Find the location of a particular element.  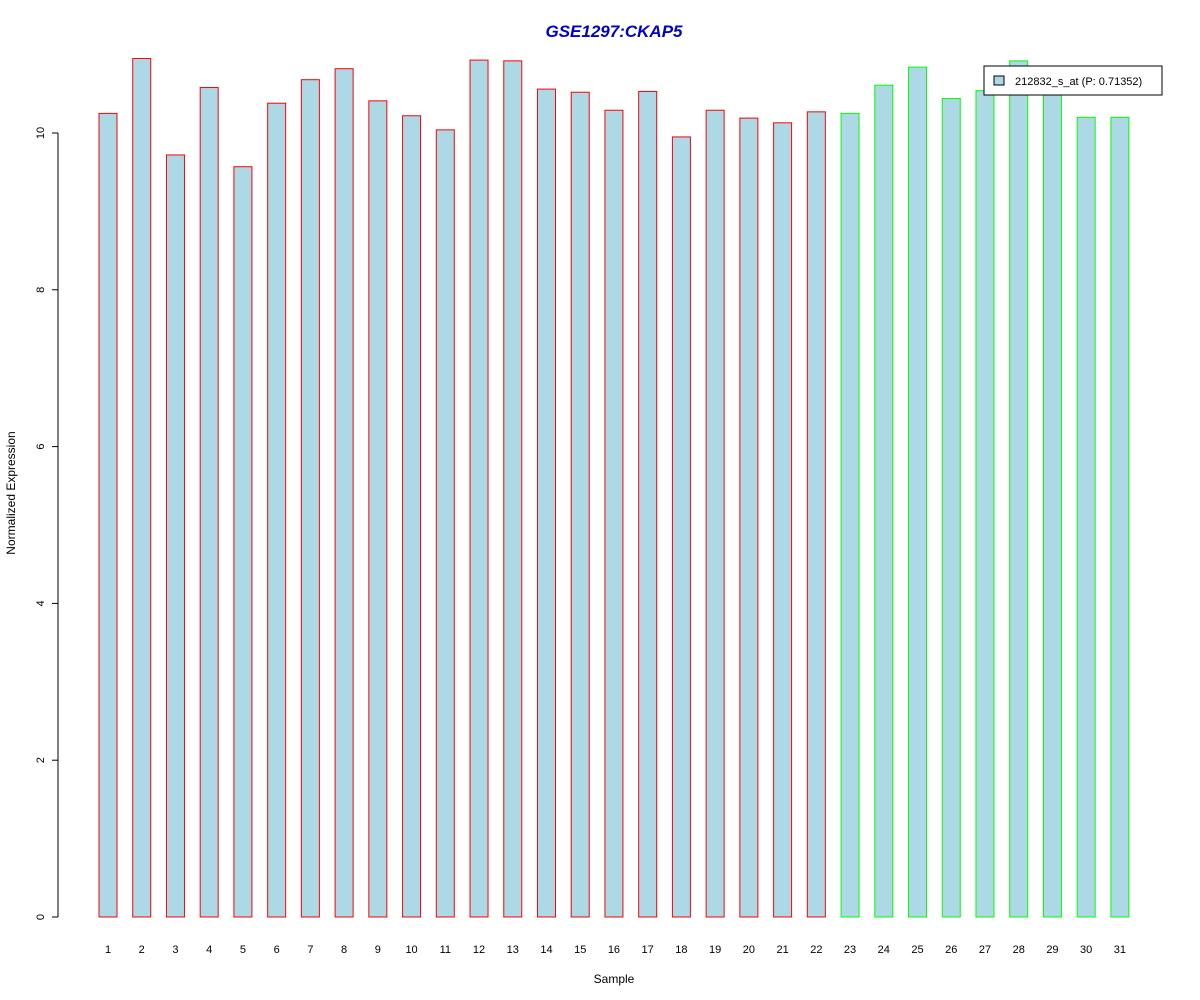

chart-title: GSE1297:CKAP5 is located at coordinates (614, 31).